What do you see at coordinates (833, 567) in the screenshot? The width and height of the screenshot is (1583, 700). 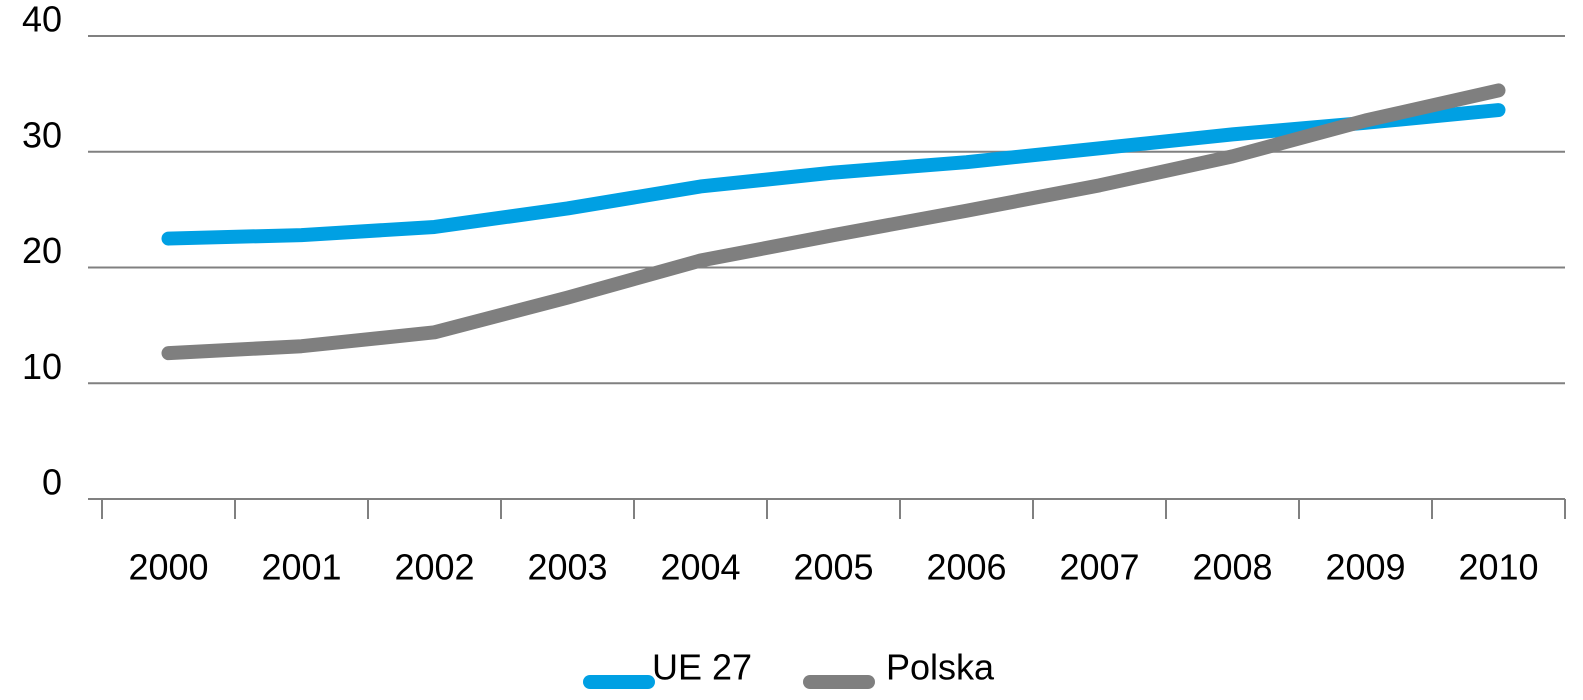 I see `x-tick-label: 2005` at bounding box center [833, 567].